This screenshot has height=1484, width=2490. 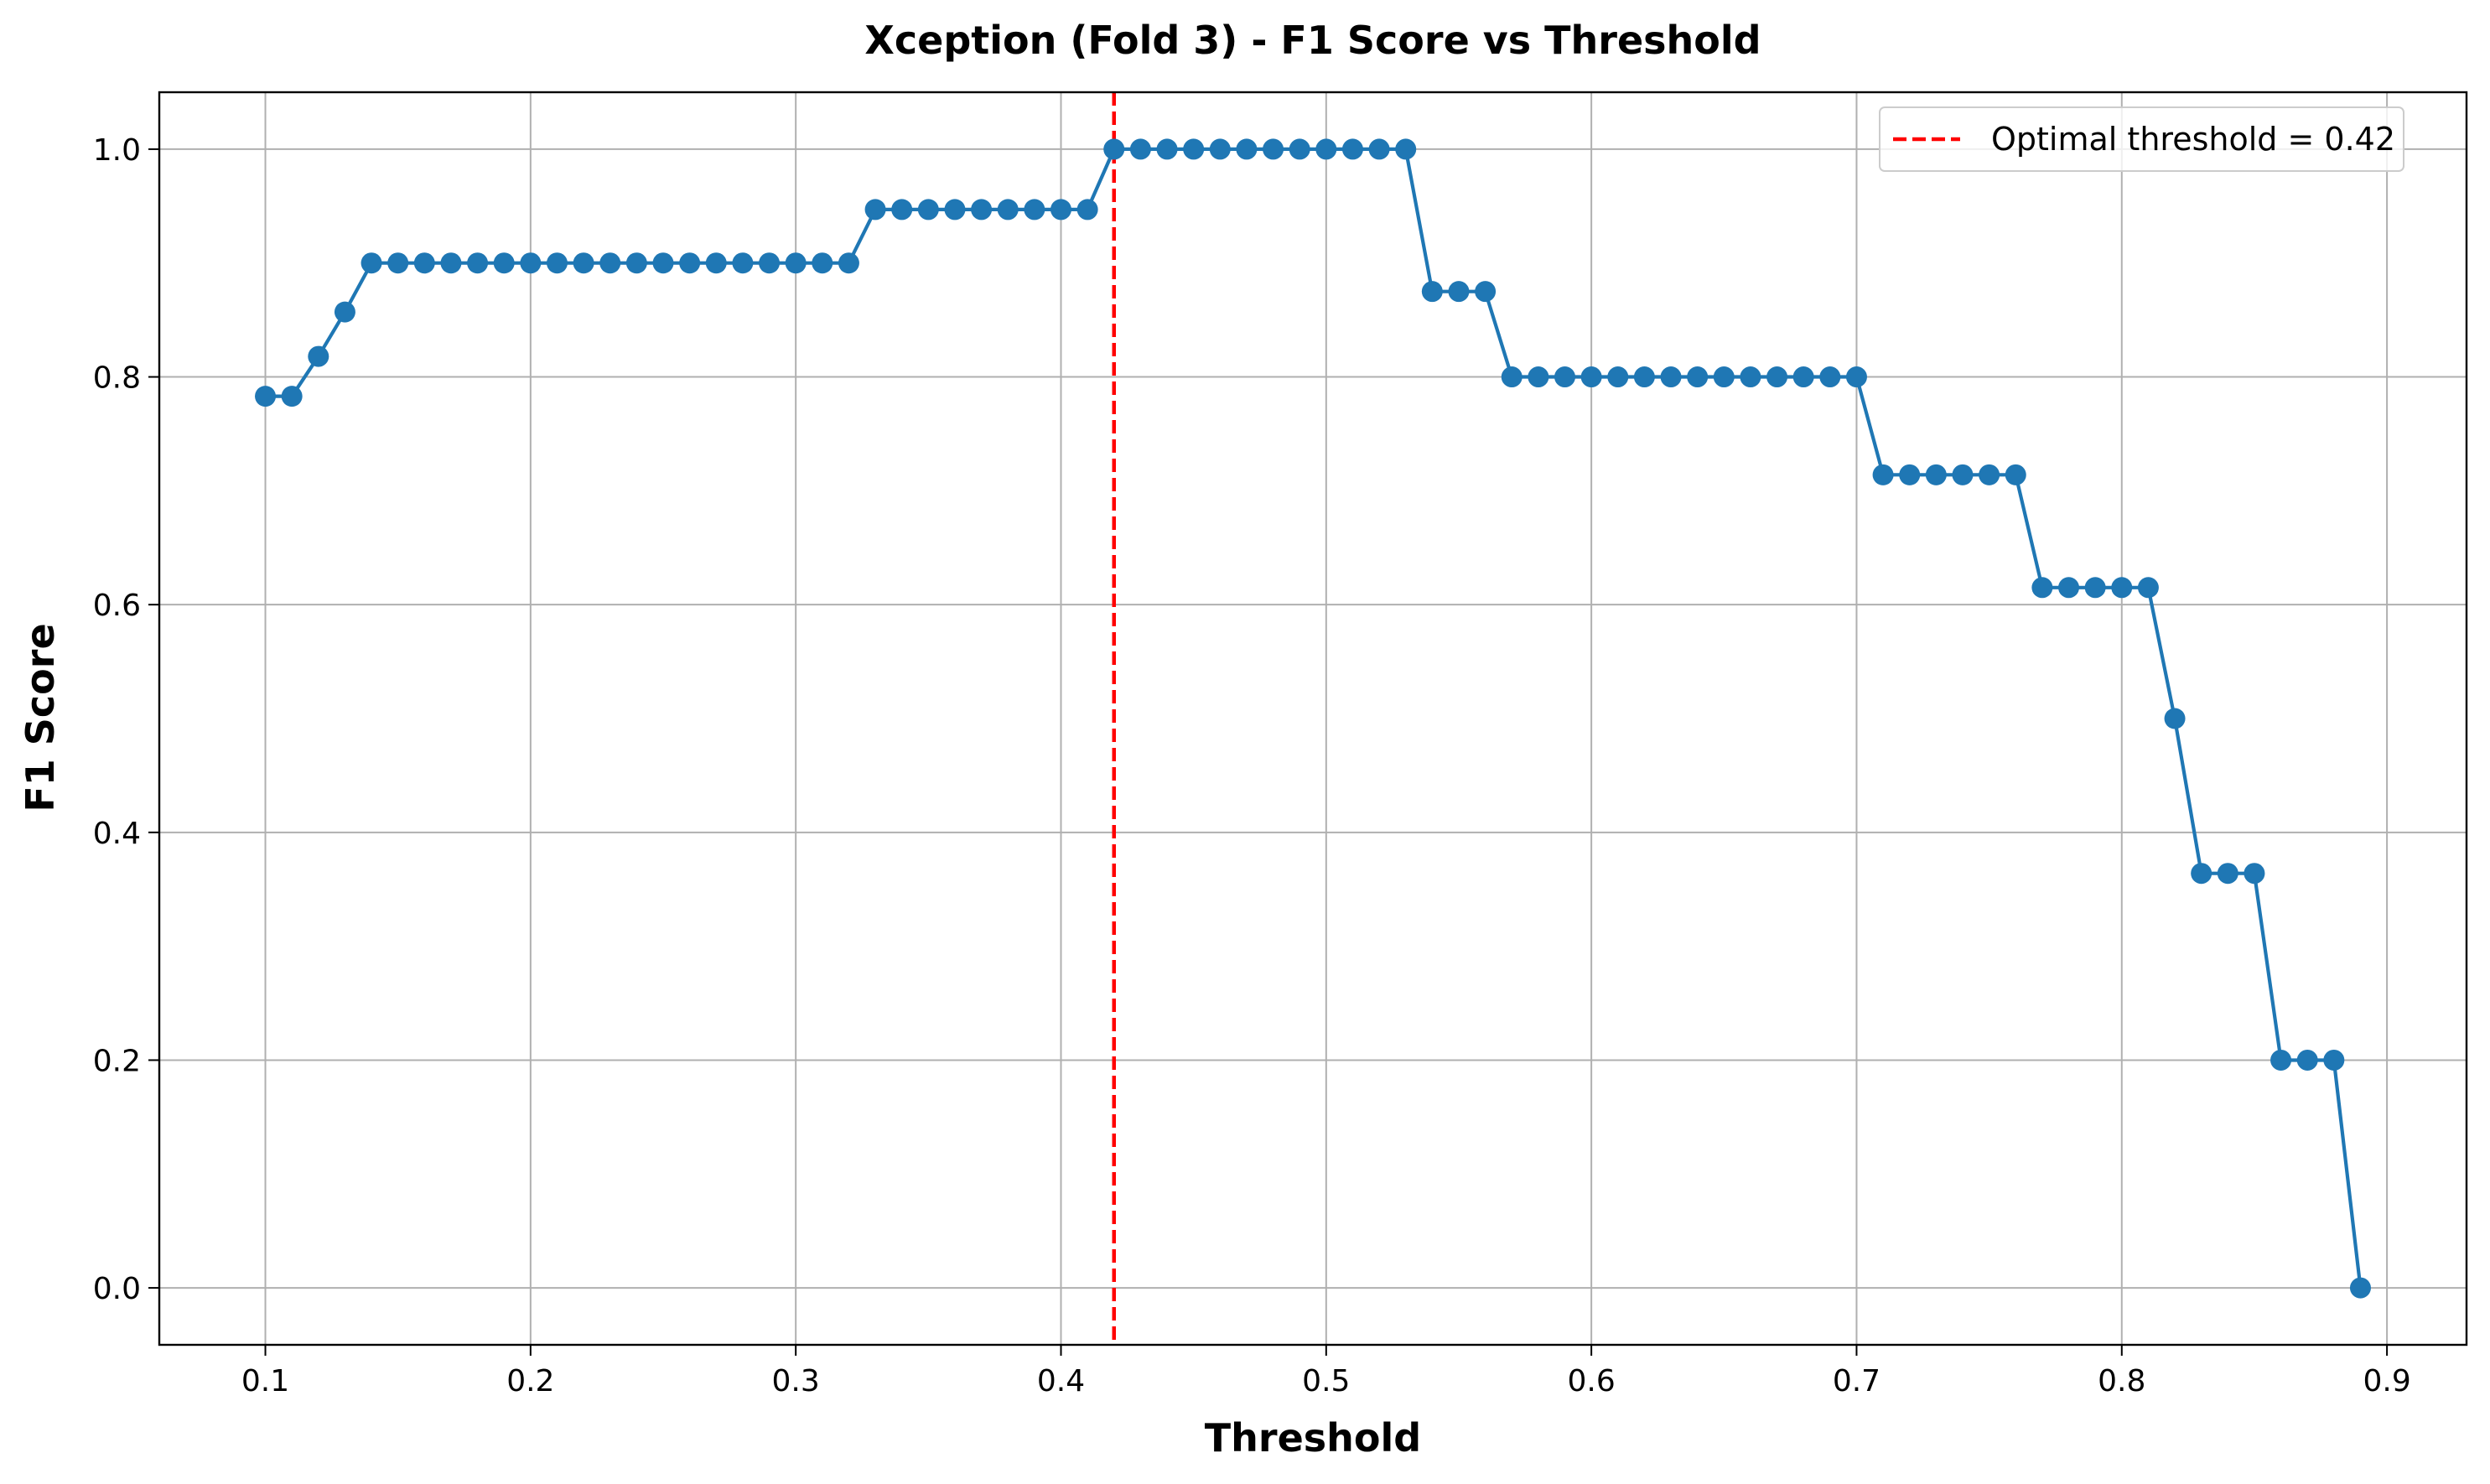 What do you see at coordinates (1856, 1381) in the screenshot?
I see `x-tick-label: 0.7` at bounding box center [1856, 1381].